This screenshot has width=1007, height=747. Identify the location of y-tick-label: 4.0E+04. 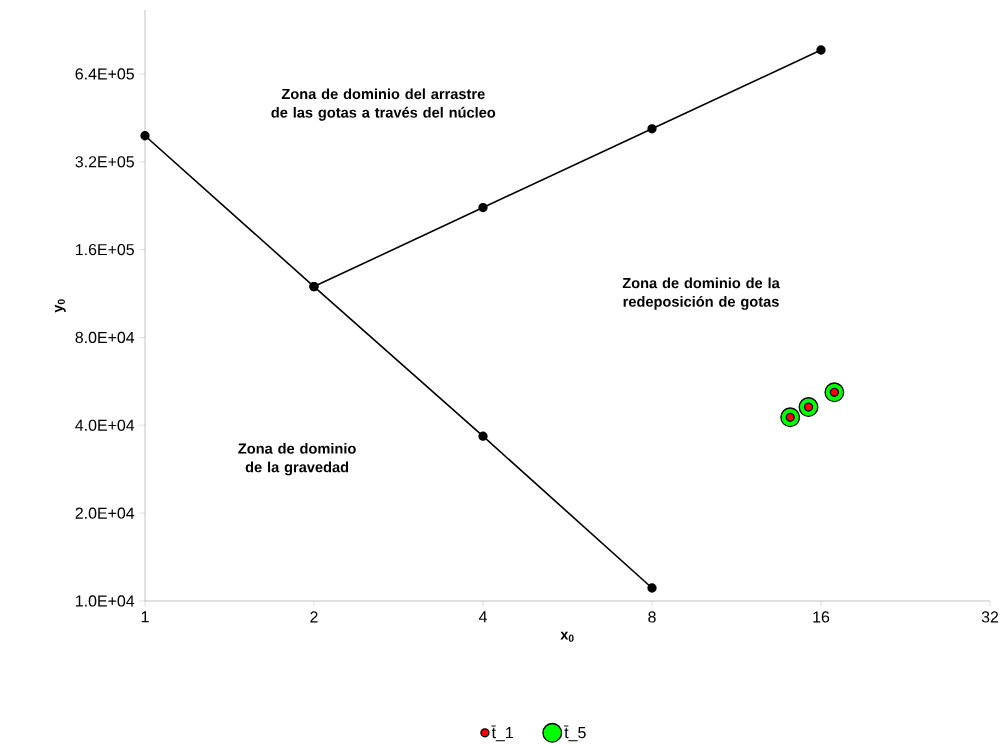
(105, 425).